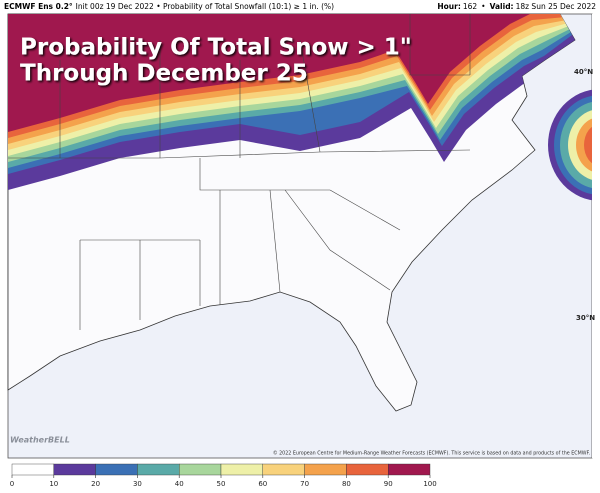 The height and width of the screenshot is (493, 600). Describe the element at coordinates (38, 6) in the screenshot. I see `model: ECMWF Ens 0.2°` at that location.